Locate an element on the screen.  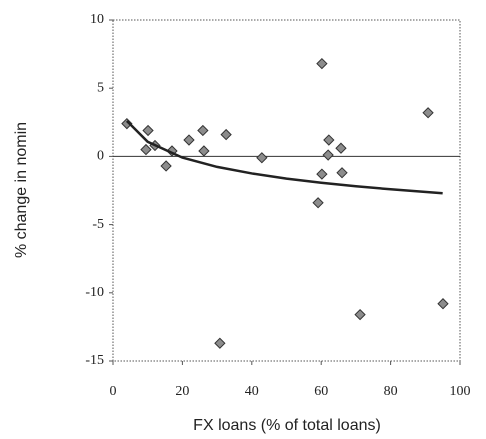
x-tick-label: 40 is located at coordinates (252, 391).